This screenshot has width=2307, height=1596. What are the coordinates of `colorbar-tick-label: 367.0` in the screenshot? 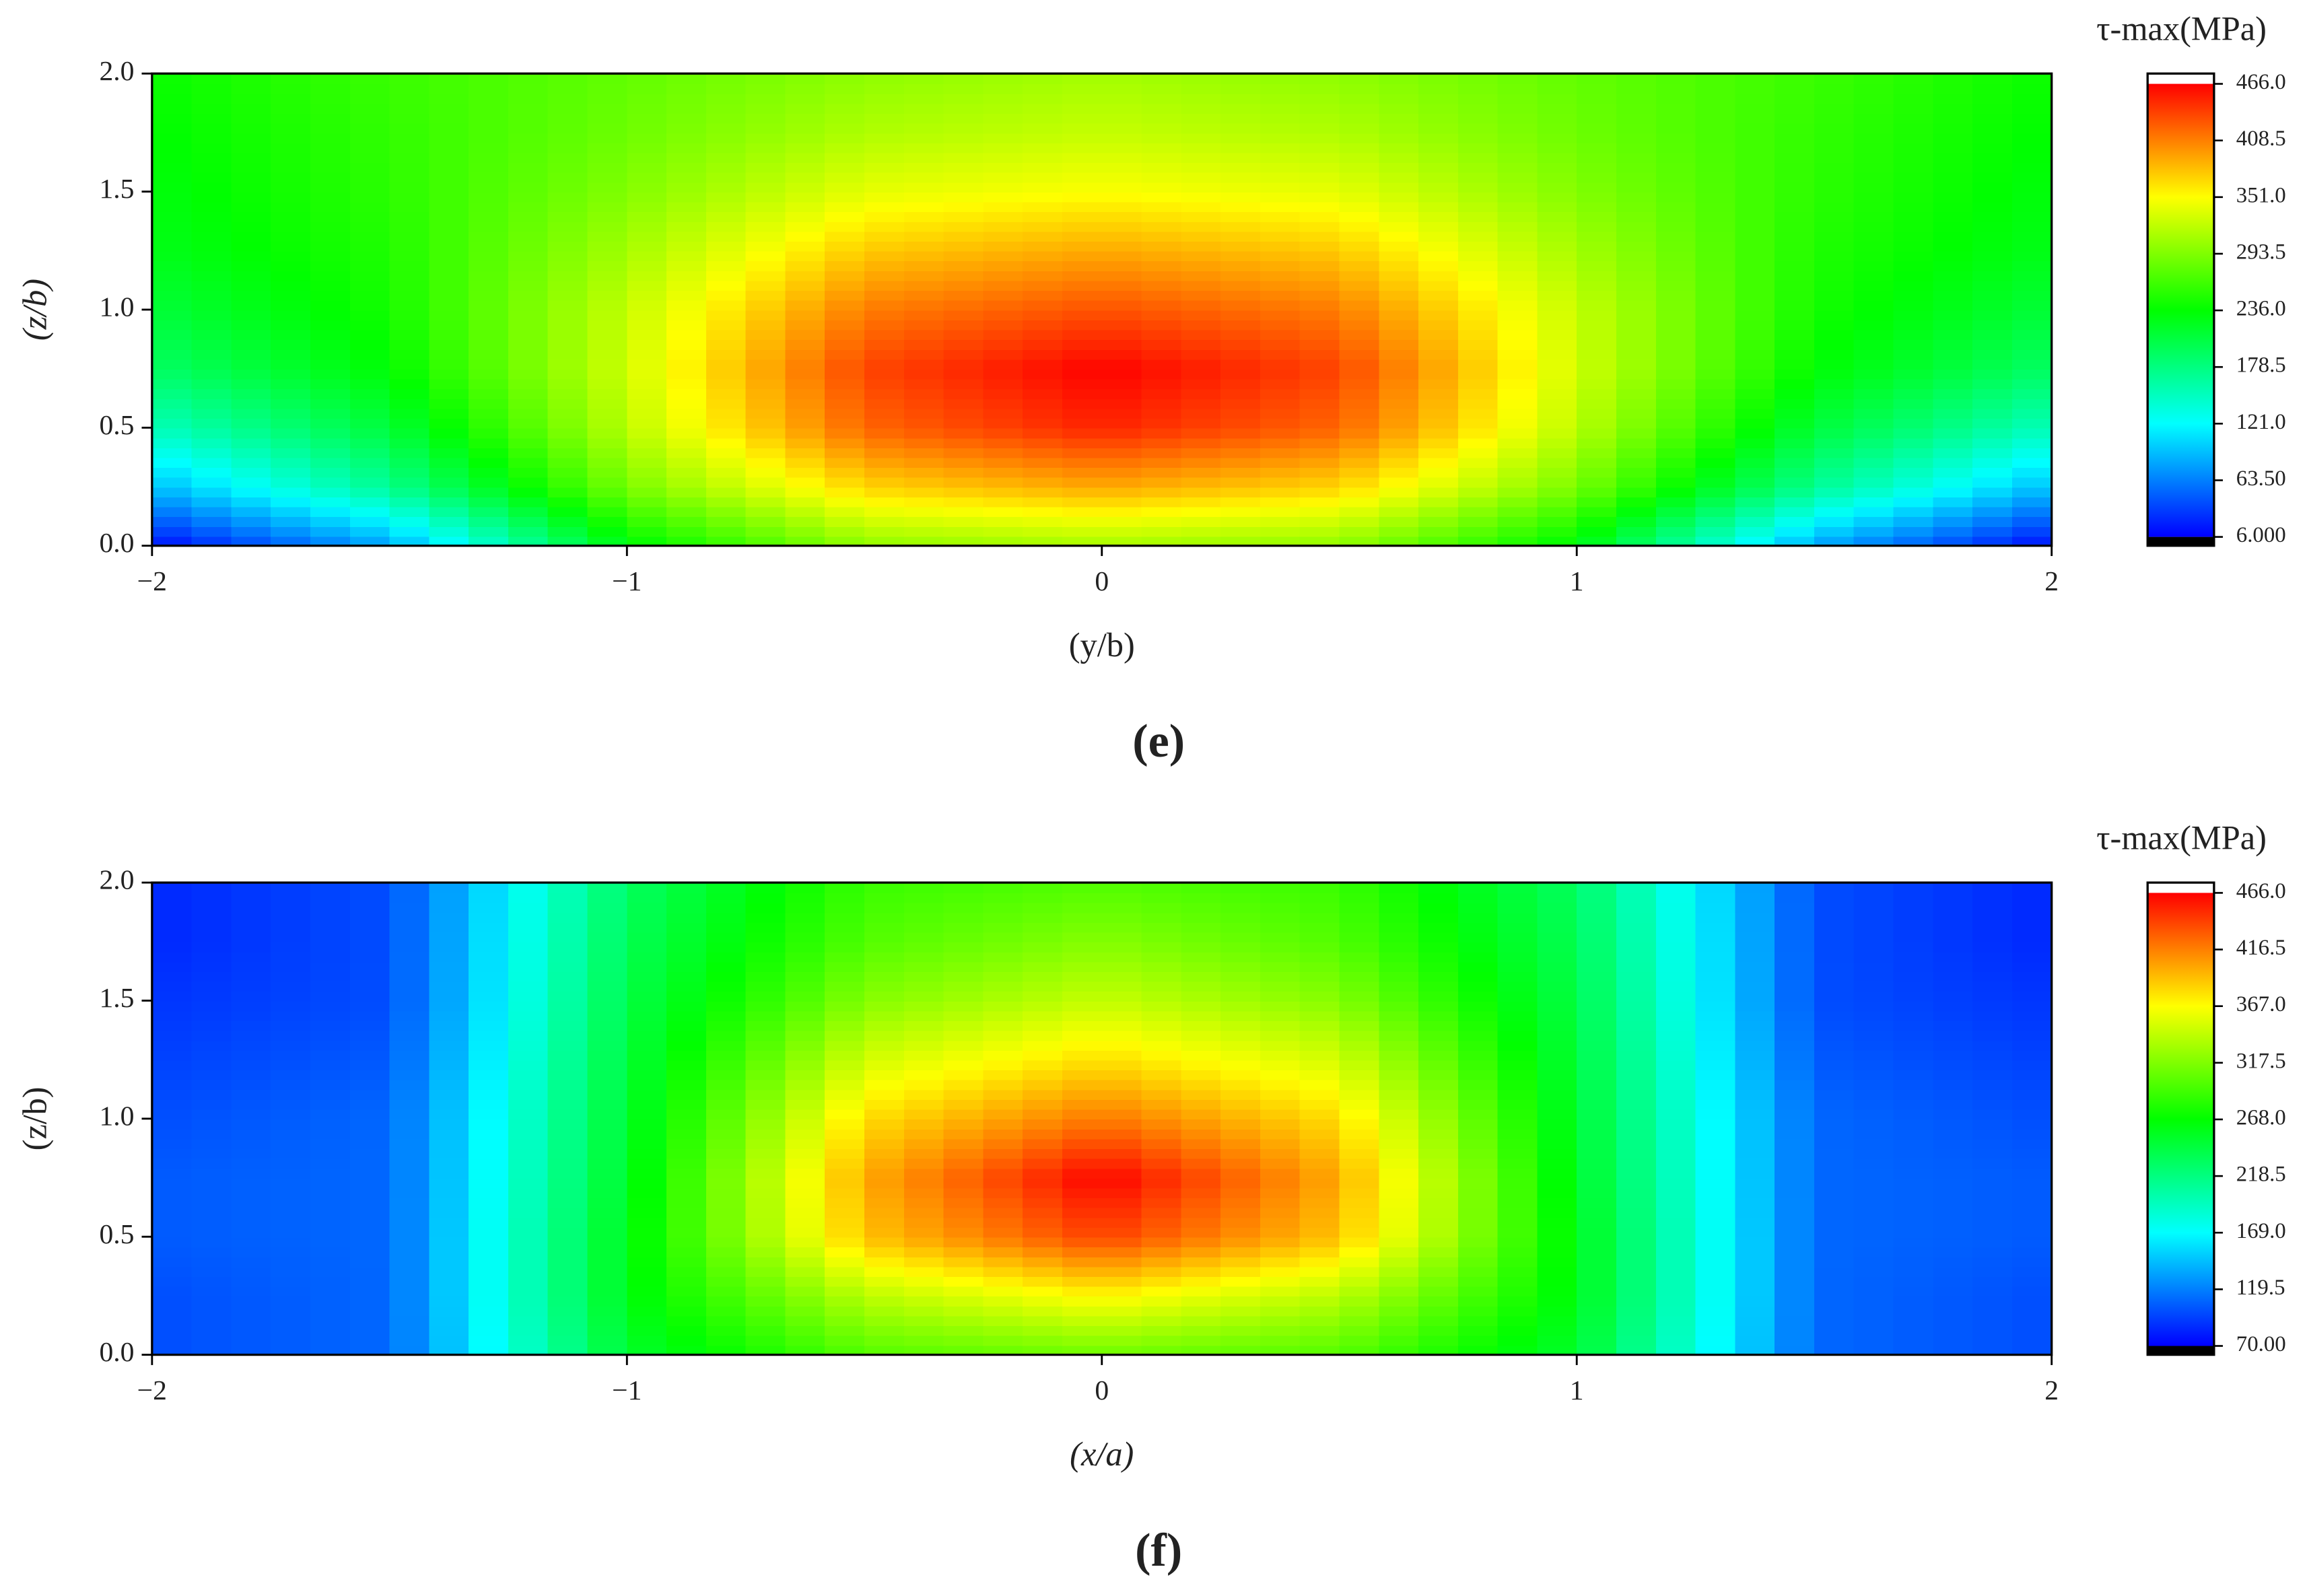 It's located at (2261, 1004).